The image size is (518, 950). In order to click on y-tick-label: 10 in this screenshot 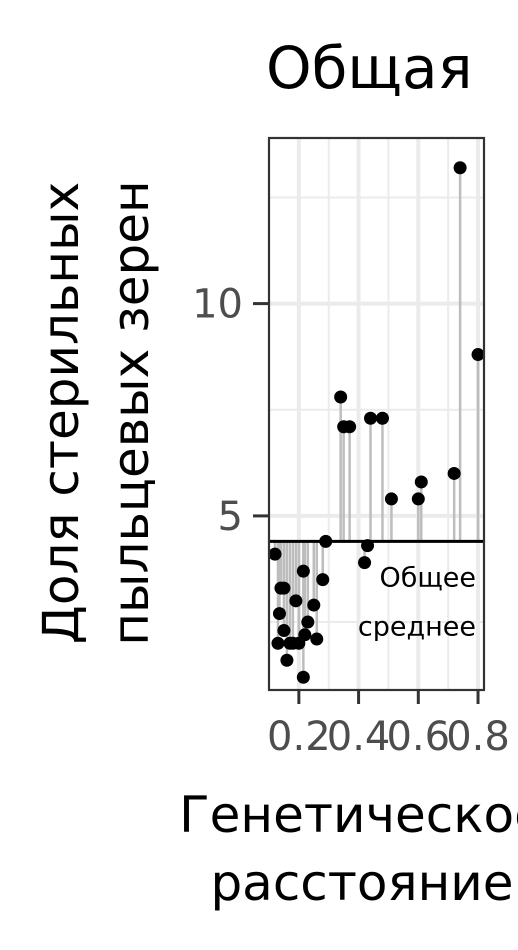, I will do `click(217, 305)`.